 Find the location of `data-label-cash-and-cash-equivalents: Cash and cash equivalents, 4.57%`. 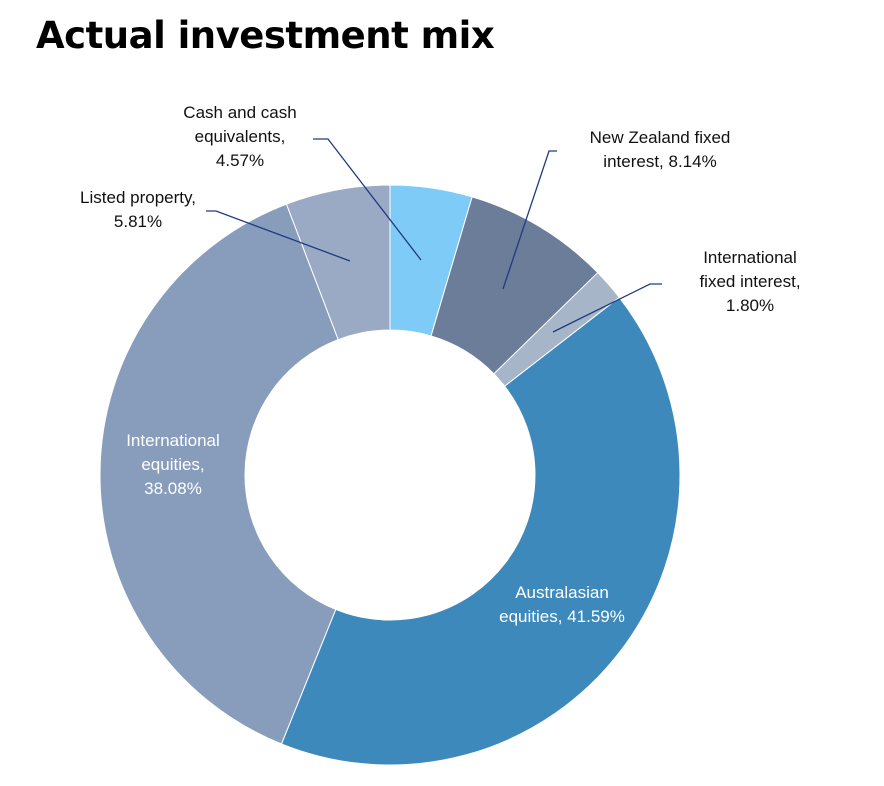

data-label-cash-and-cash-equivalents: Cash and cash equivalents, 4.57% is located at coordinates (239, 136).